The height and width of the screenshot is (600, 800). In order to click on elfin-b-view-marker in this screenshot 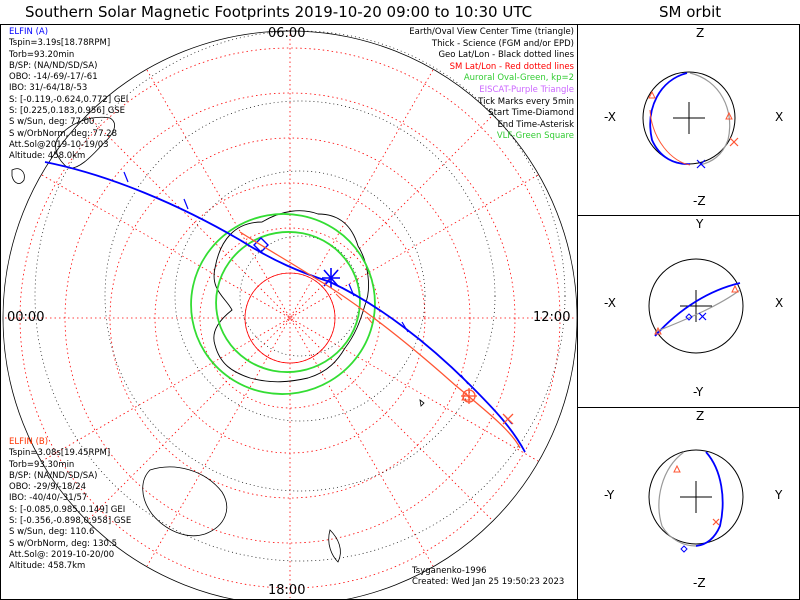, I will do `click(469, 396)`.